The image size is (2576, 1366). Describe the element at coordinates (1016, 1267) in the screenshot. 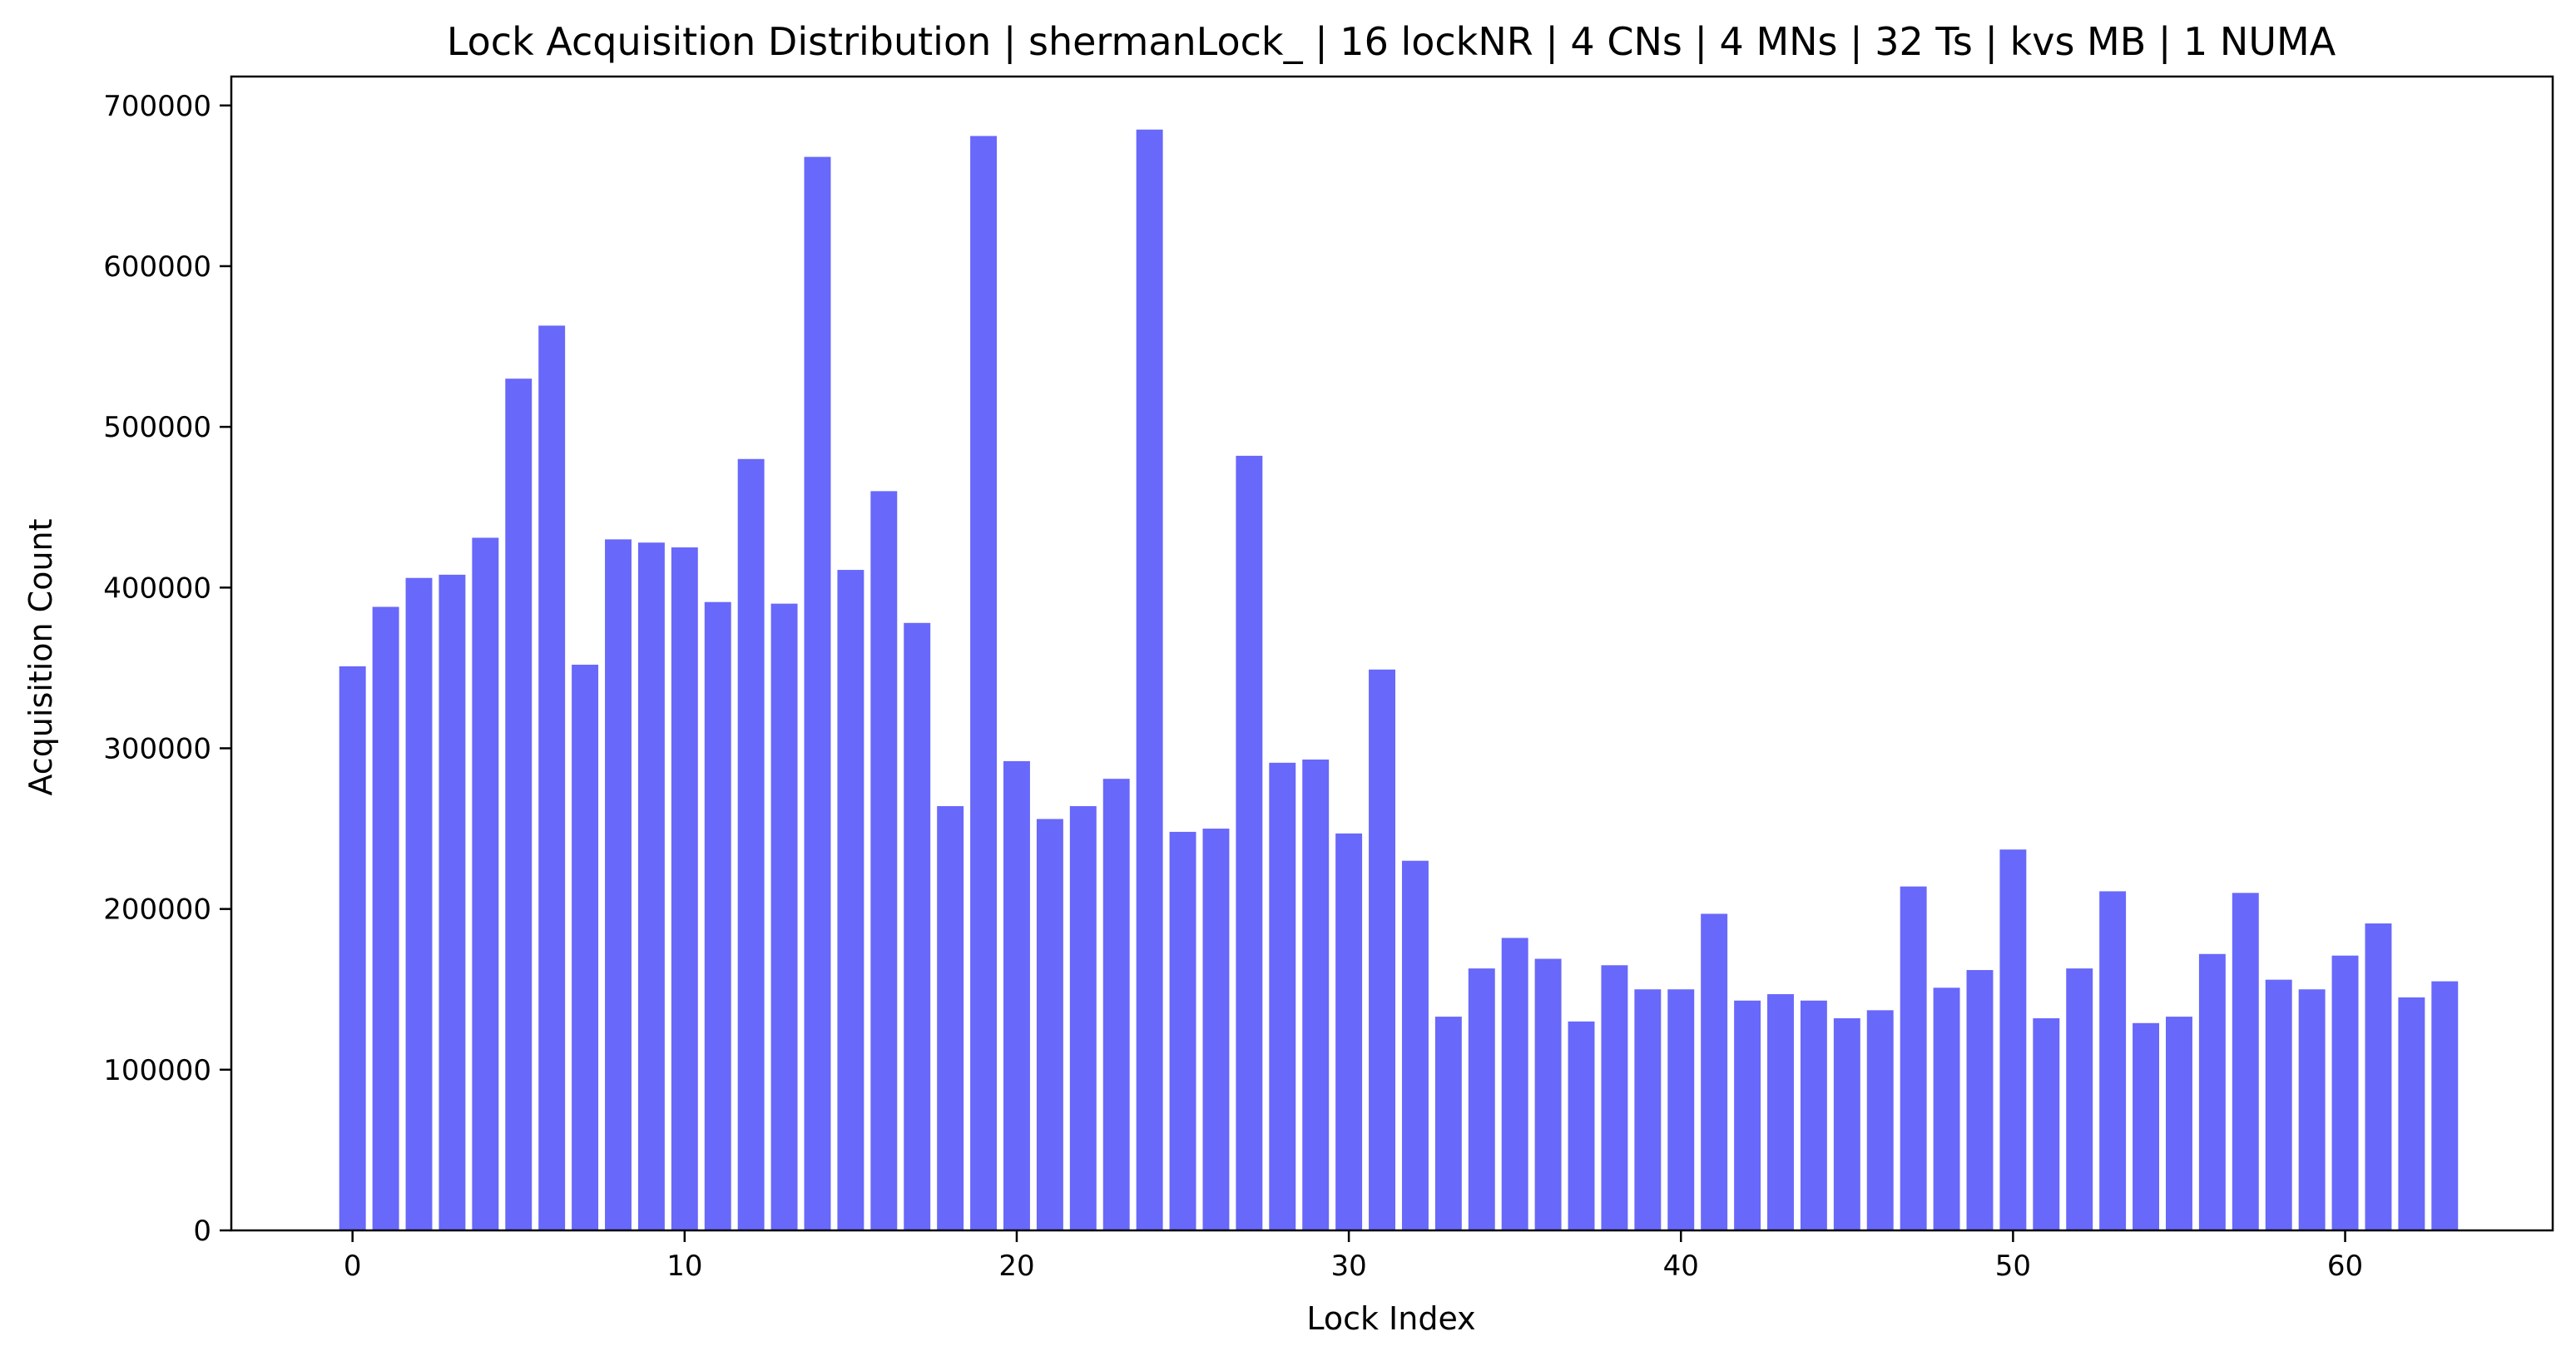

I see `x-tick-label-20: 20` at that location.